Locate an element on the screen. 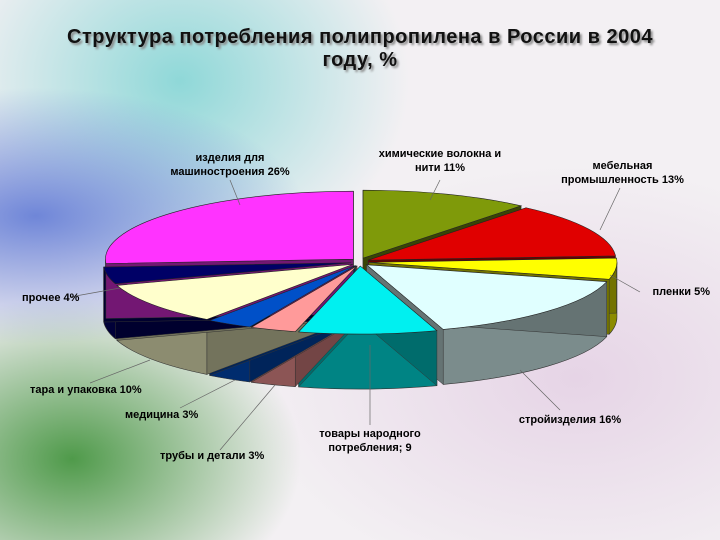 The height and width of the screenshot is (540, 720). value-label: 5% is located at coordinates (702, 292).